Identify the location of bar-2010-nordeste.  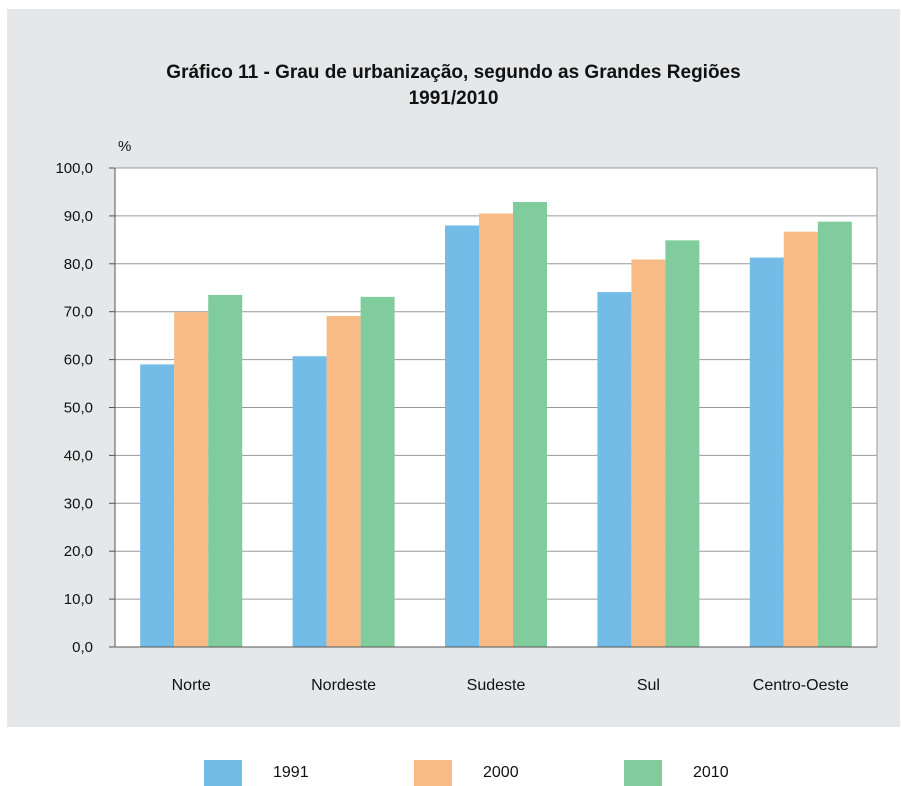
(377, 471).